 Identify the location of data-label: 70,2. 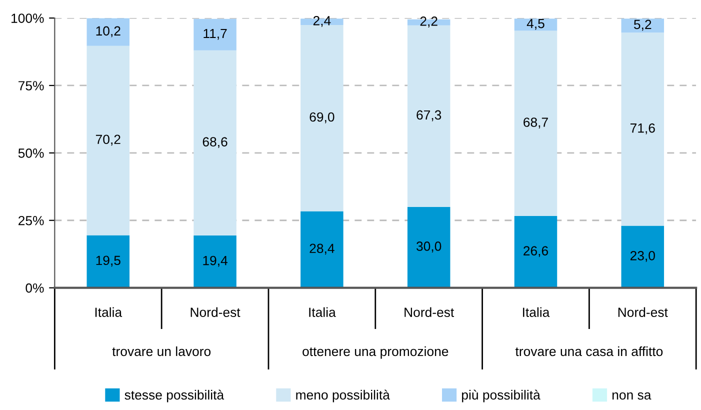
(108, 140).